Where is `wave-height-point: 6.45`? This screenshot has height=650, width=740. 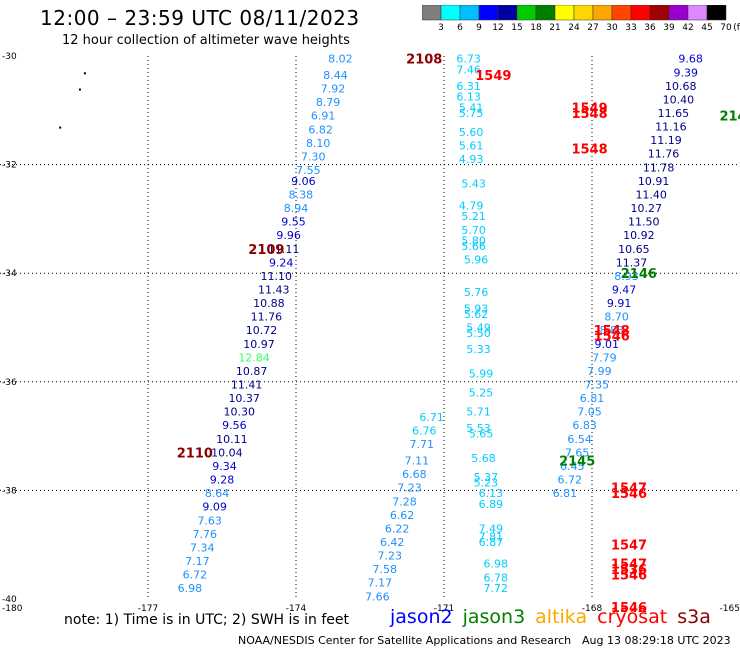
wave-height-point: 6.45 is located at coordinates (572, 466).